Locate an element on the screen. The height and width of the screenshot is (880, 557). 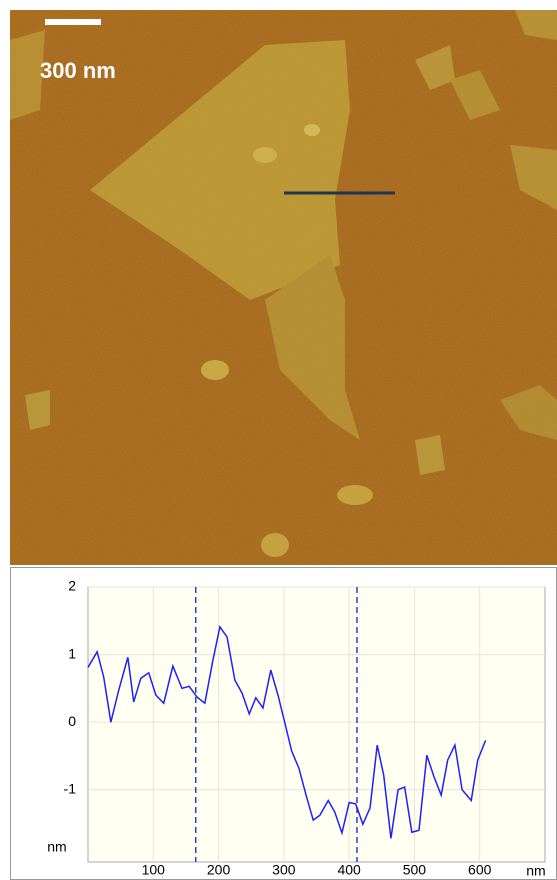
y-tick-label: 2 is located at coordinates (72, 586).